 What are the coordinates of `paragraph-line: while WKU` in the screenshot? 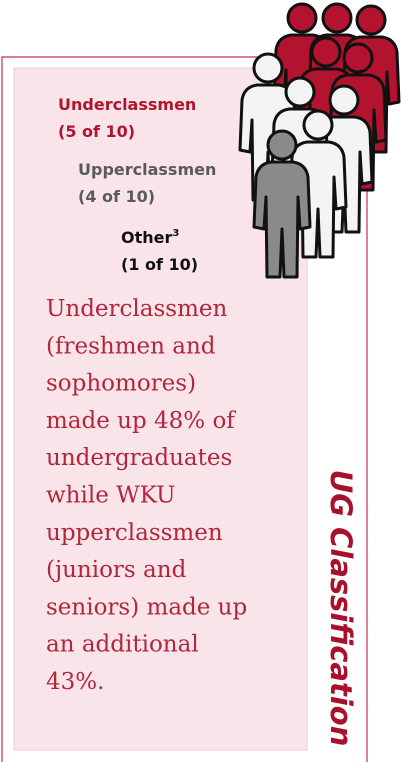 It's located at (111, 496).